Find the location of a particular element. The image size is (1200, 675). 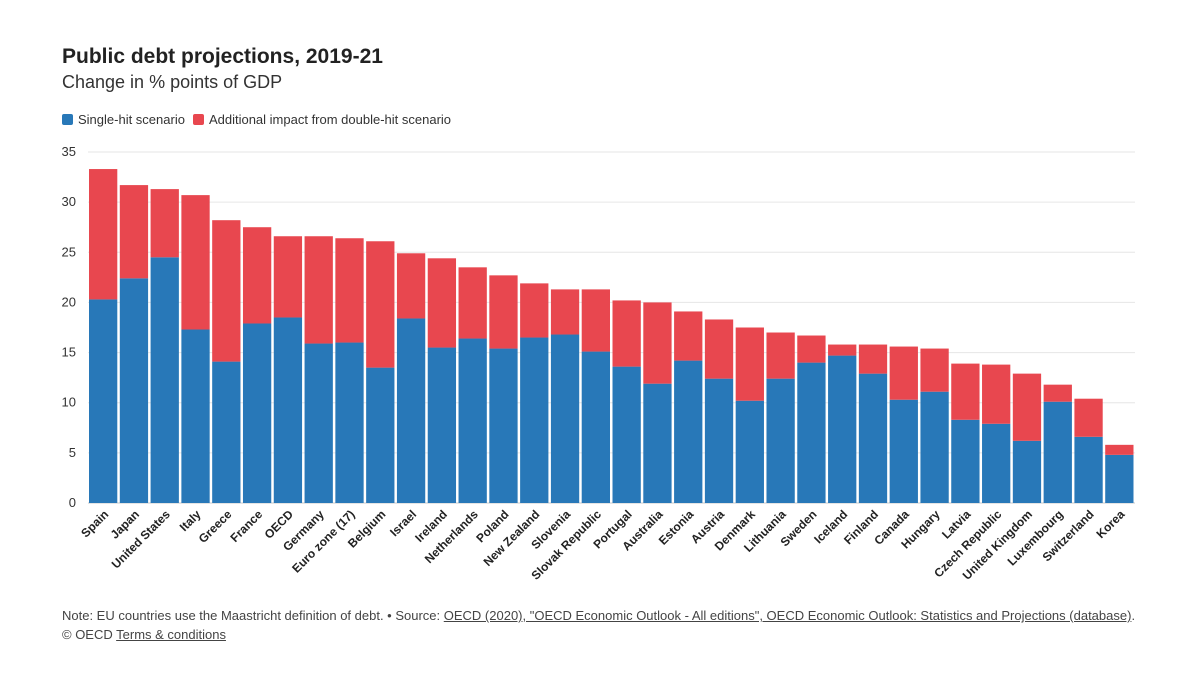

y-tick-label: 0 is located at coordinates (72, 502).